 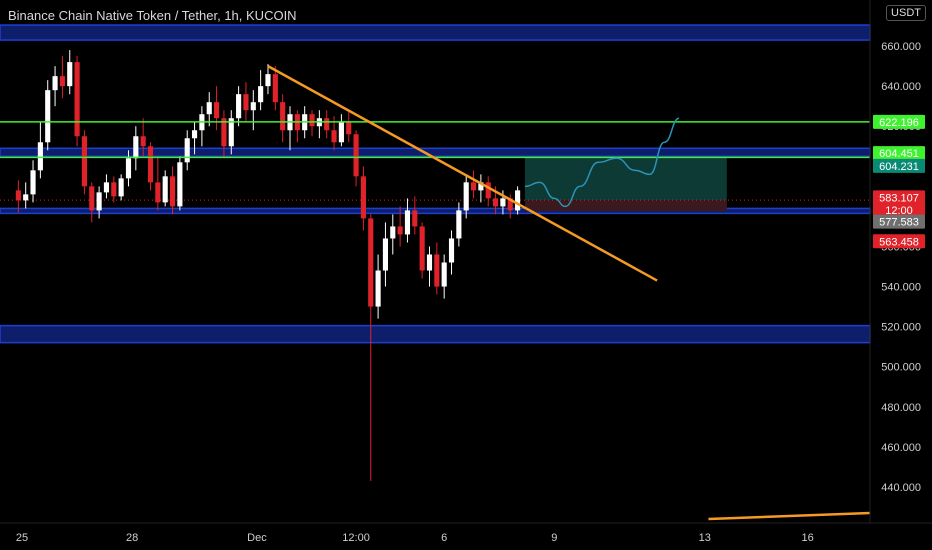 What do you see at coordinates (807, 538) in the screenshot?
I see `time-axis-label: 16` at bounding box center [807, 538].